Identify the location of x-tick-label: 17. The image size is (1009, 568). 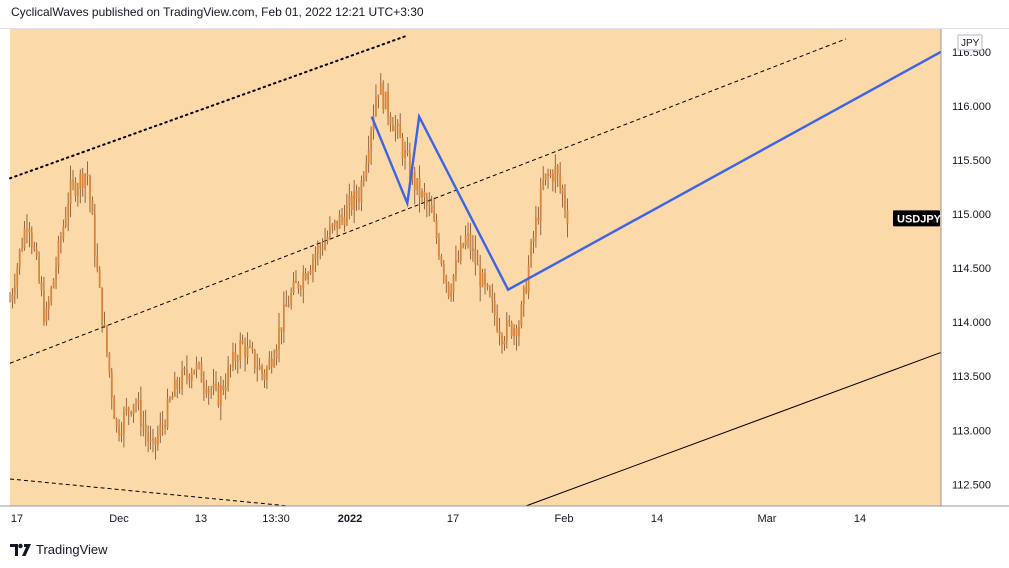
(17, 519).